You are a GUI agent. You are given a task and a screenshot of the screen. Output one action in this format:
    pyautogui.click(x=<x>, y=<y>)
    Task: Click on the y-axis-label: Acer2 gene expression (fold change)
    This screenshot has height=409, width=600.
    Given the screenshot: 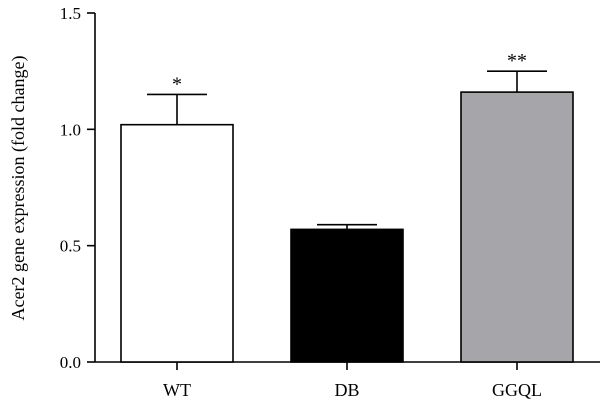 What is the action you would take?
    pyautogui.click(x=18, y=188)
    